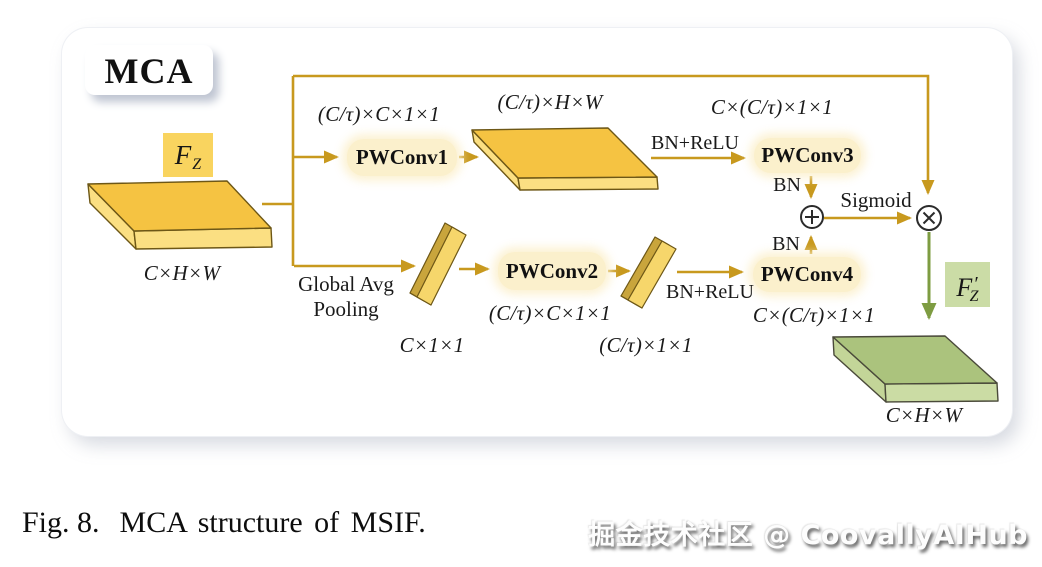  Describe the element at coordinates (588, 183) in the screenshot. I see `mid-slab-front-face` at that location.